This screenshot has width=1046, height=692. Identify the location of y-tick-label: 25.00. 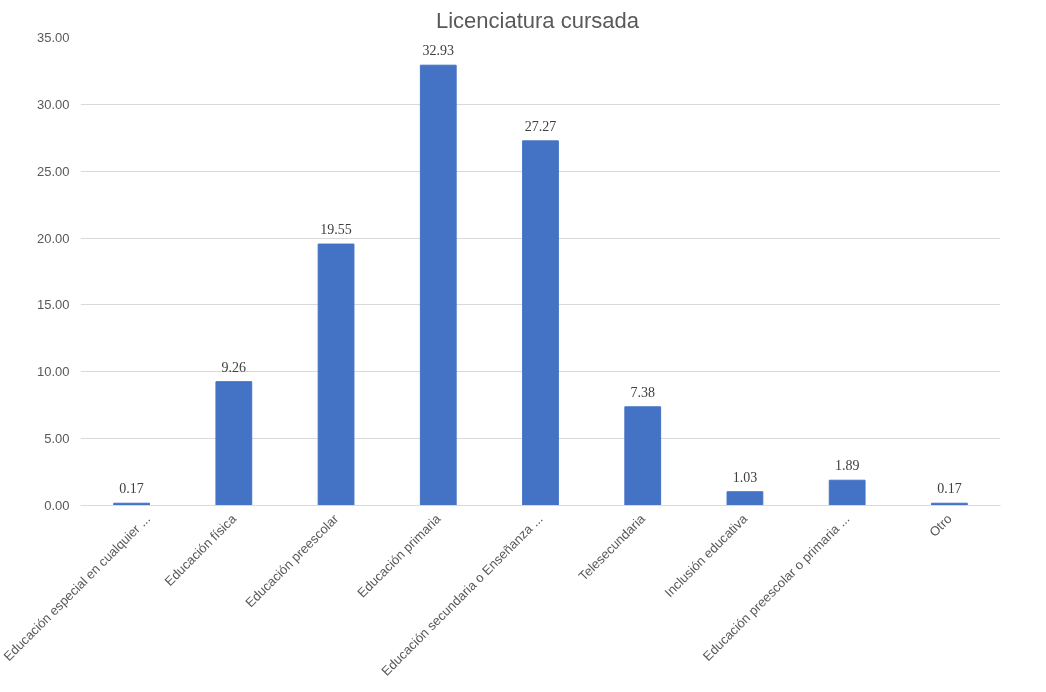
(53, 171).